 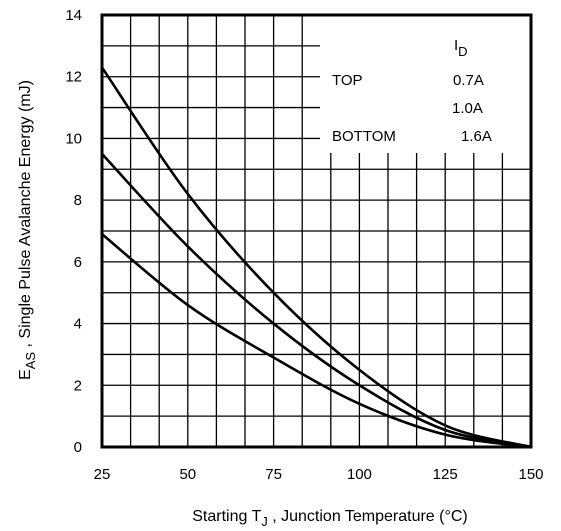 I want to click on y-axis-title-sub: AS, so click(x=30, y=361).